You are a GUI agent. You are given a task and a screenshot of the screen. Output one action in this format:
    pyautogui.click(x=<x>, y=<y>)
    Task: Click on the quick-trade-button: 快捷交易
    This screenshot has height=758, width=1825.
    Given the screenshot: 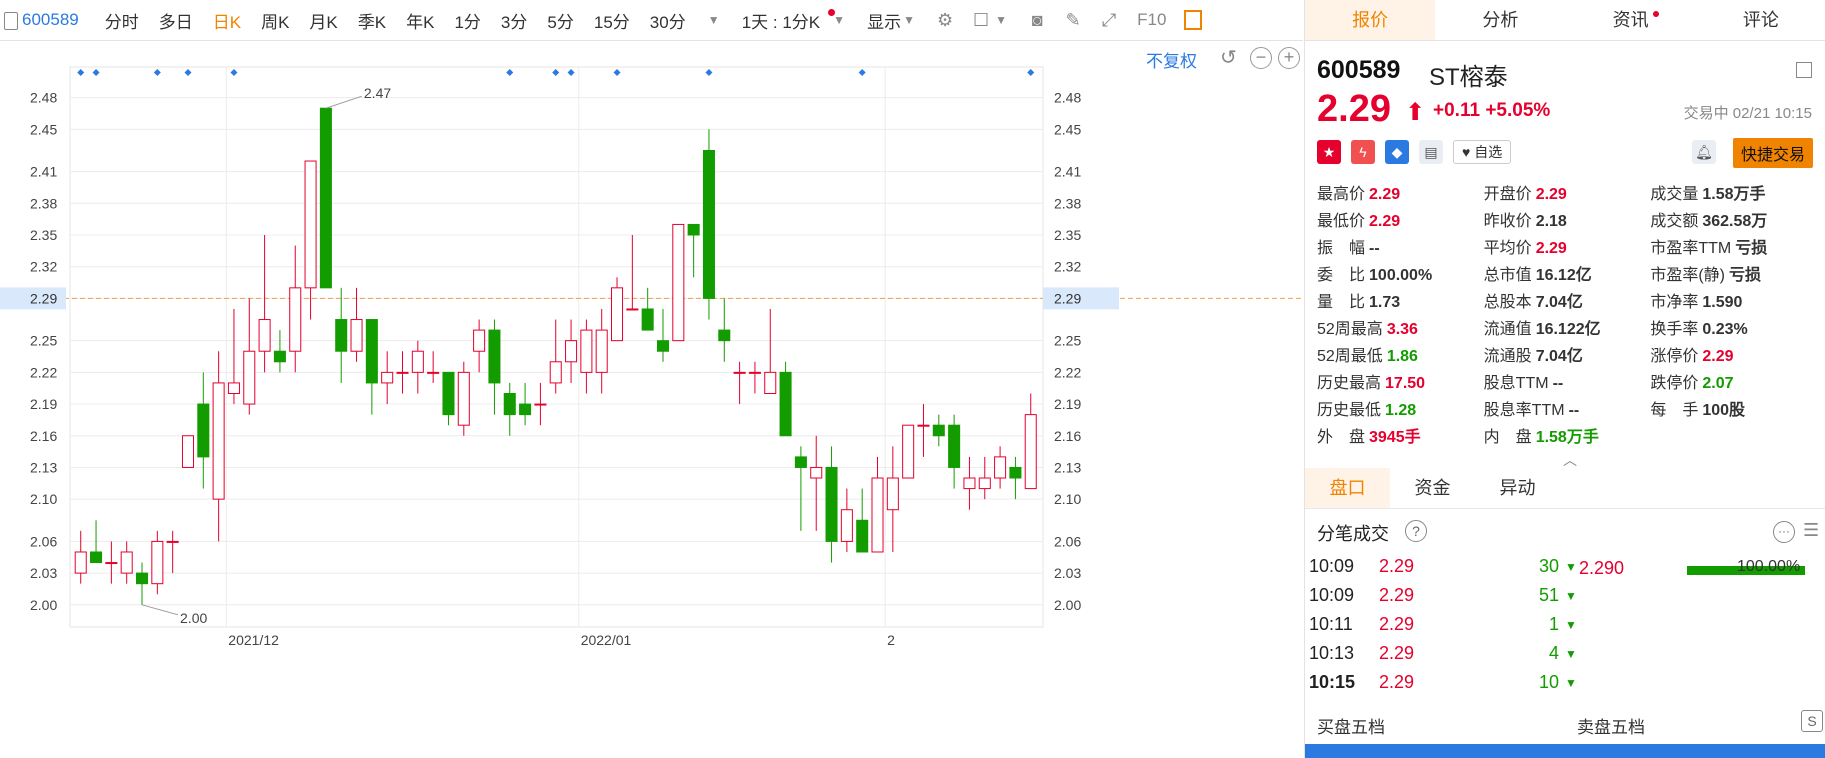 What is the action you would take?
    pyautogui.click(x=1773, y=153)
    